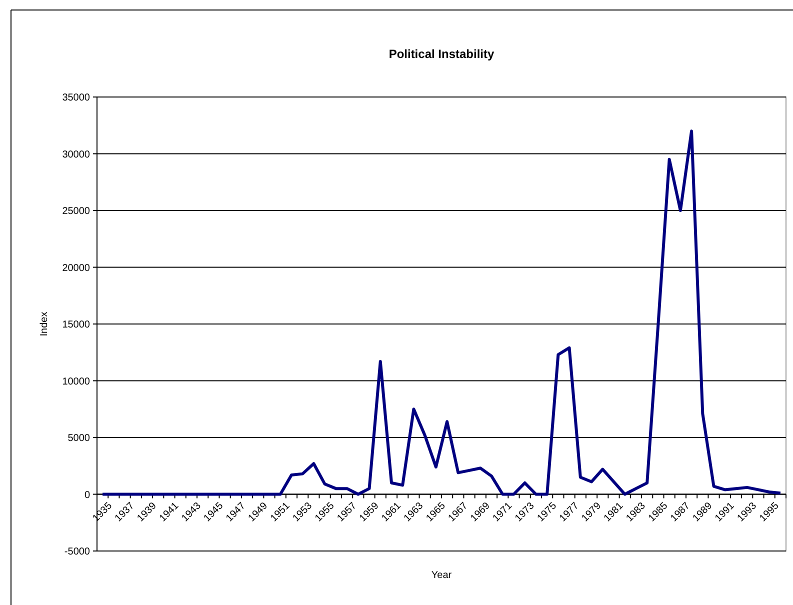 The image size is (793, 605). What do you see at coordinates (77, 552) in the screenshot?
I see `y-tick-label: -5000` at bounding box center [77, 552].